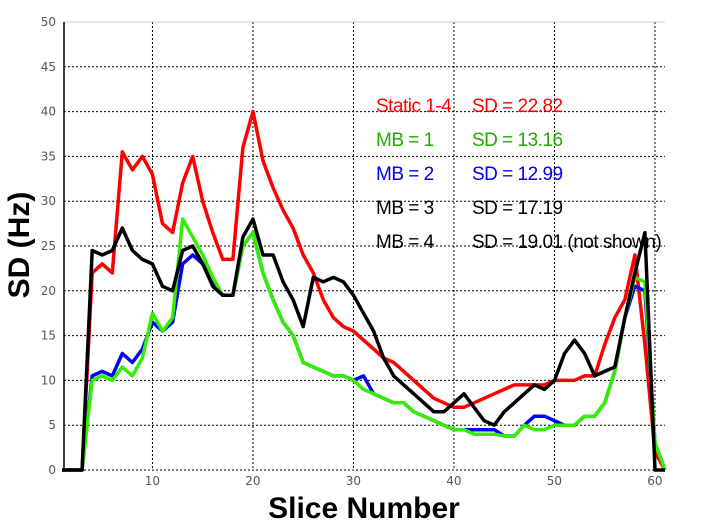  Describe the element at coordinates (405, 140) in the screenshot. I see `annotation-label: MB = 1` at that location.